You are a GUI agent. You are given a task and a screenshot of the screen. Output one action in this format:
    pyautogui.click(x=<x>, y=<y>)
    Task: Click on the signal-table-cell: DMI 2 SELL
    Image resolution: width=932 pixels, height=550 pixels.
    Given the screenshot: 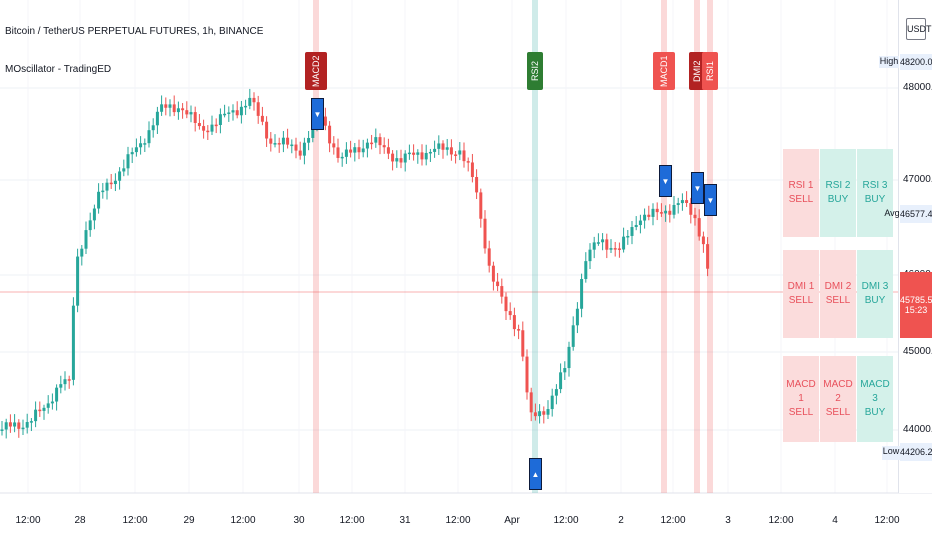 What is the action you would take?
    pyautogui.click(x=838, y=294)
    